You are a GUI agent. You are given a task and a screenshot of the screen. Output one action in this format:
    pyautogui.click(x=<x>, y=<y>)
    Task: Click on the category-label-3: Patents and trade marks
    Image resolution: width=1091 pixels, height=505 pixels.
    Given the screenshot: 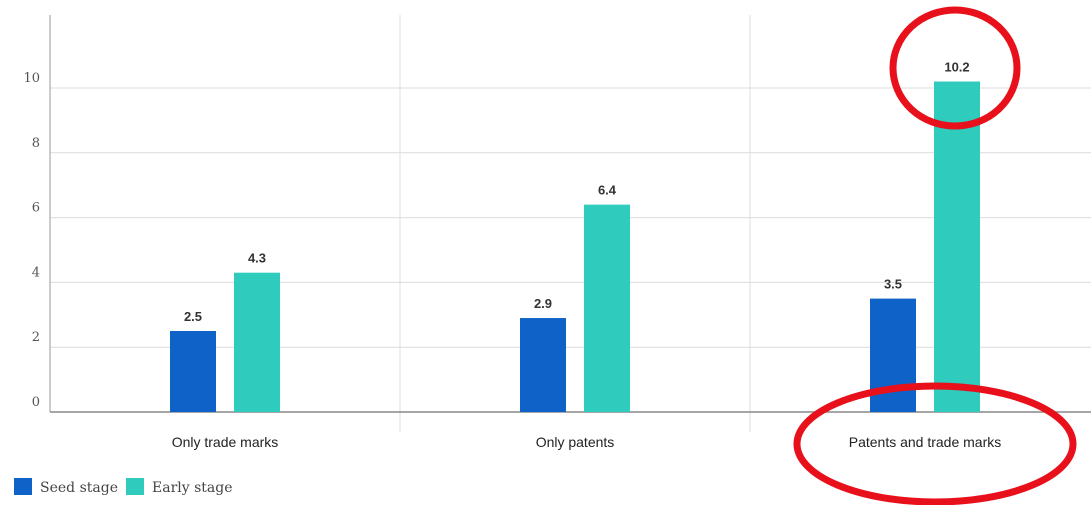 What is the action you would take?
    pyautogui.click(x=925, y=442)
    